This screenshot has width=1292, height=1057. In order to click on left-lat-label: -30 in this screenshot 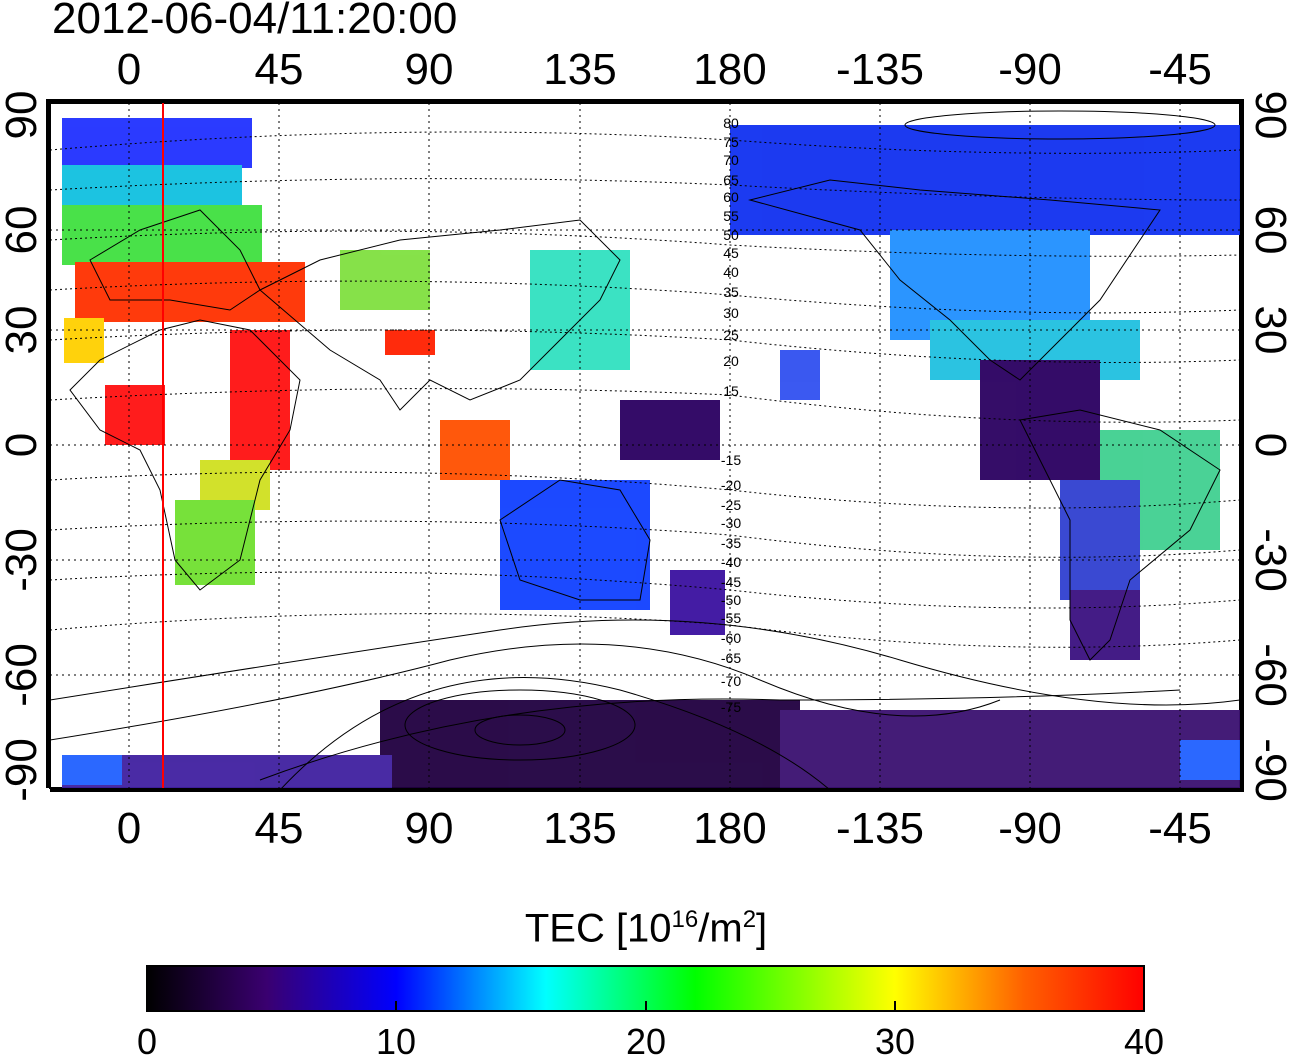, I will do `click(23, 560)`.